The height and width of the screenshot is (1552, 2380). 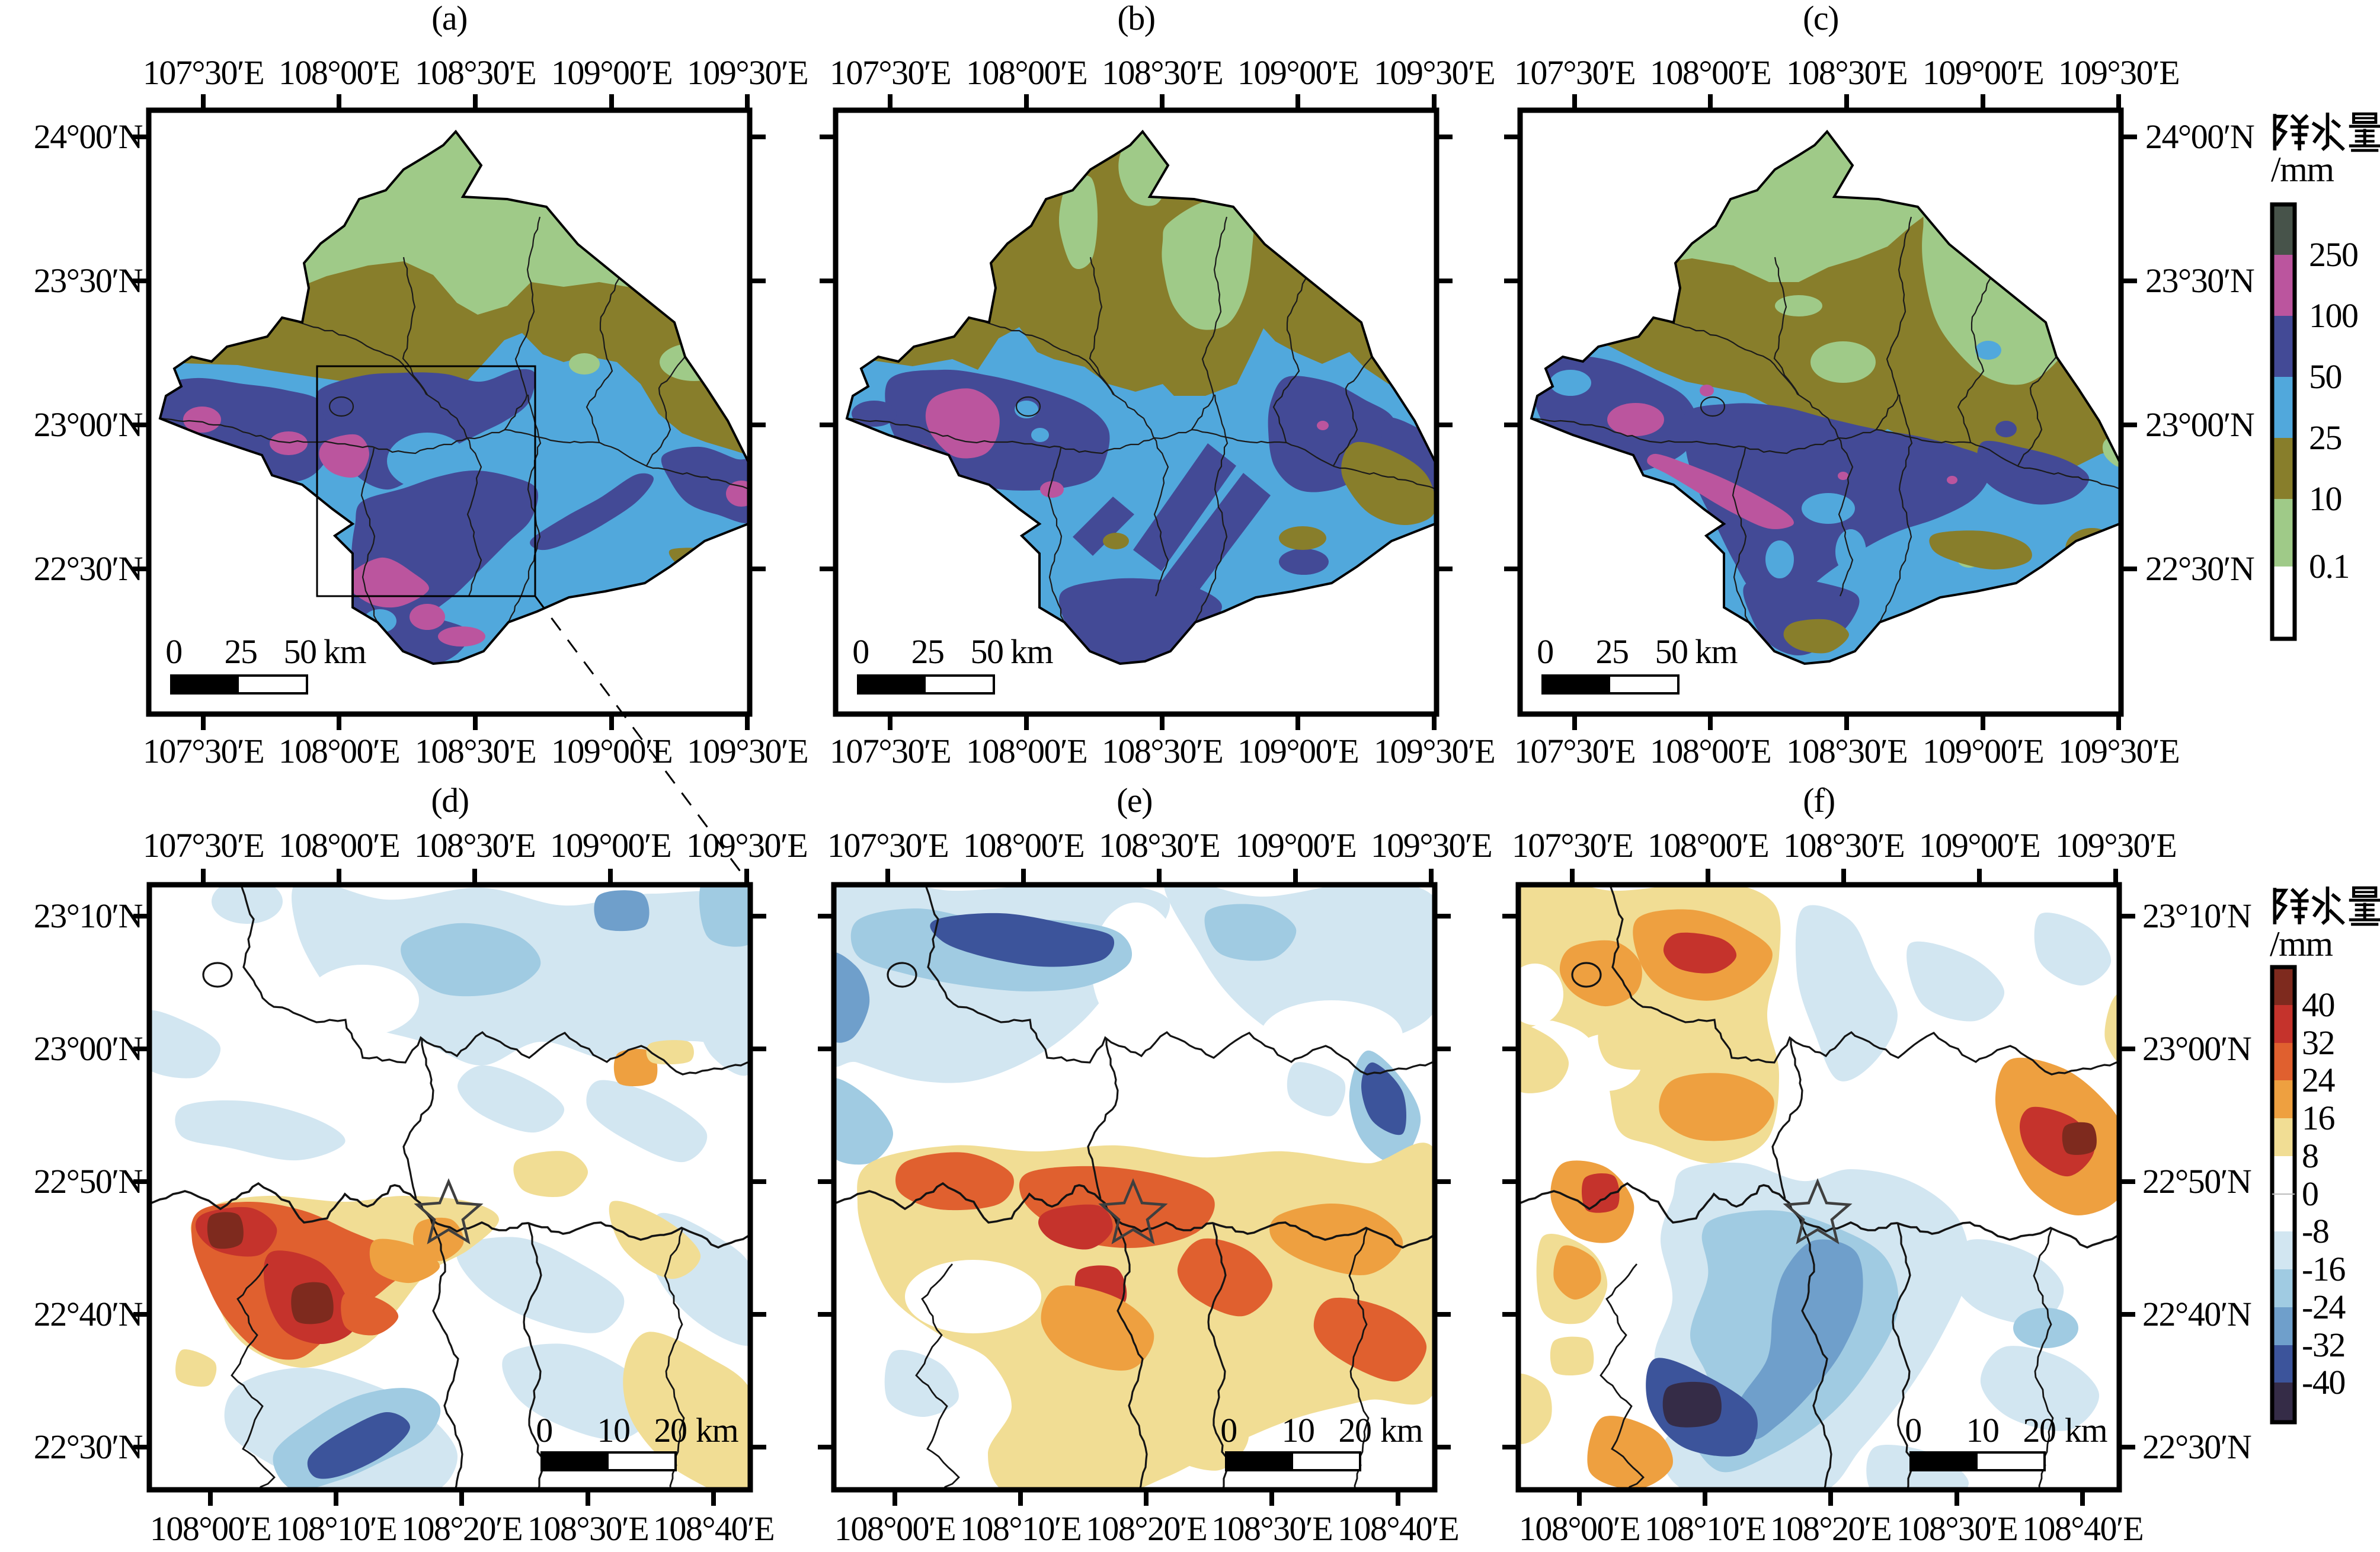 What do you see at coordinates (2323, 1382) in the screenshot?
I see `svg-text: -40` at bounding box center [2323, 1382].